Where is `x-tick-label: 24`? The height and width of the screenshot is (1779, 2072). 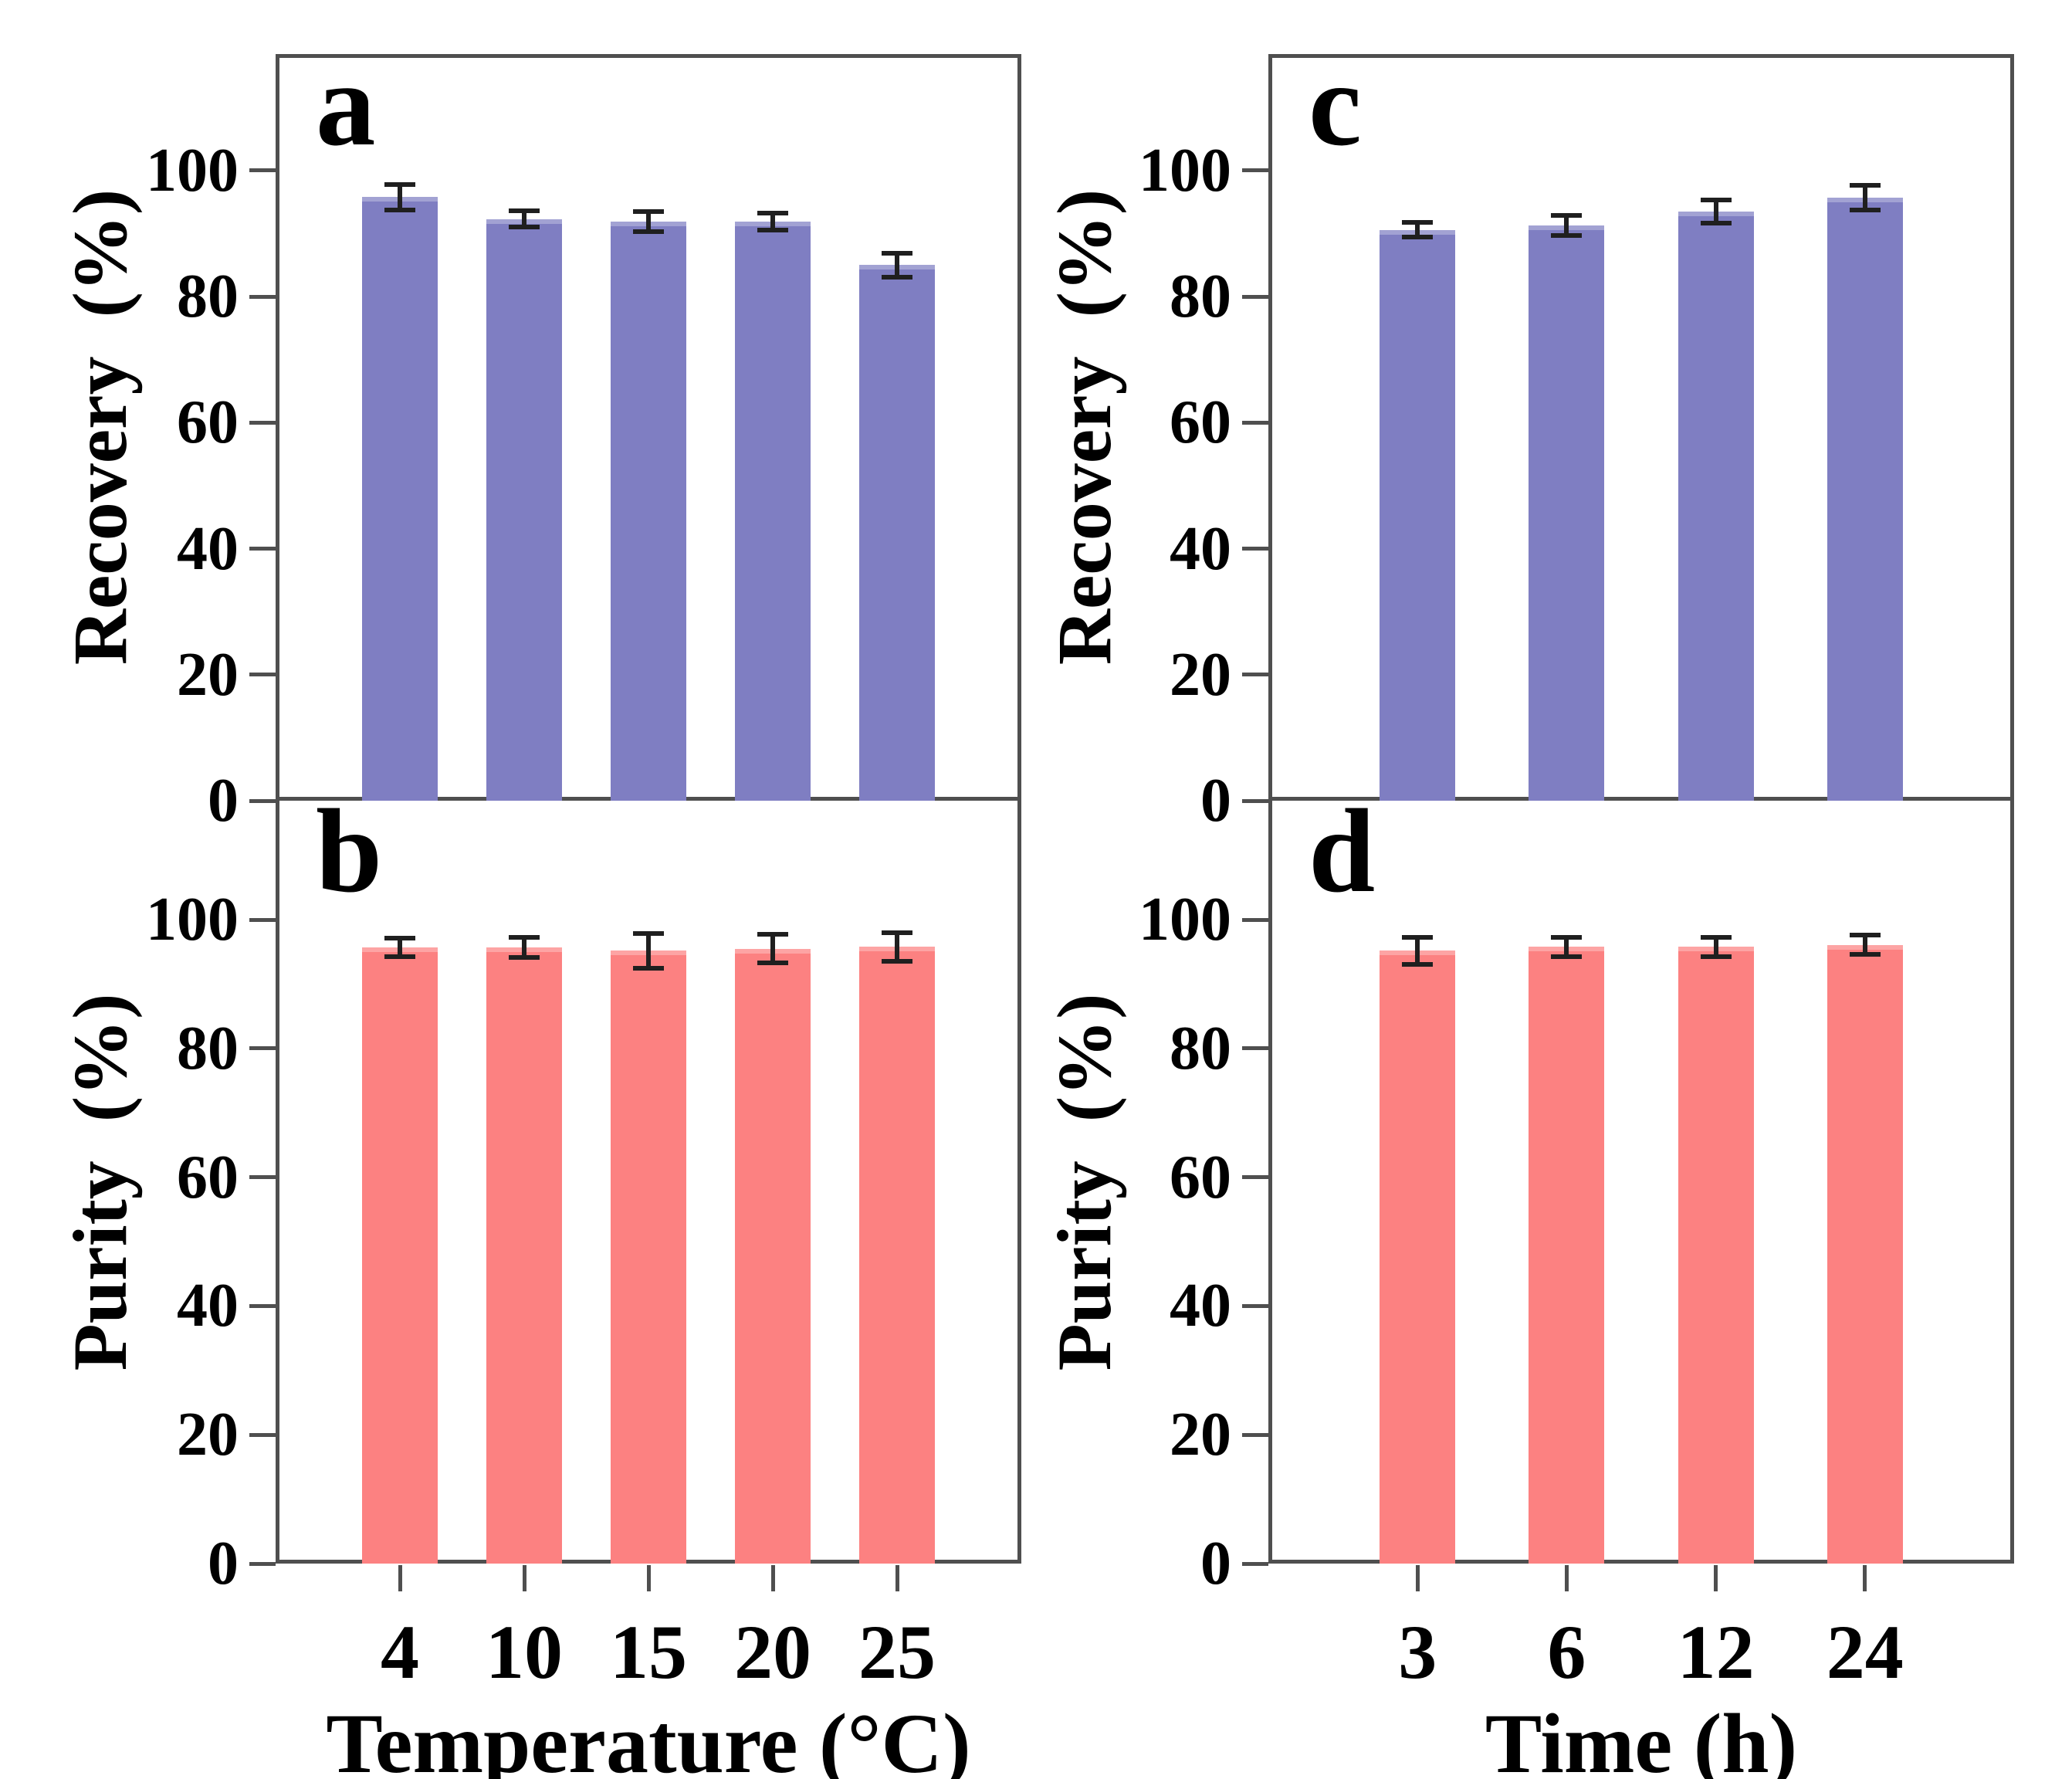 x-tick-label: 24 is located at coordinates (1865, 1652).